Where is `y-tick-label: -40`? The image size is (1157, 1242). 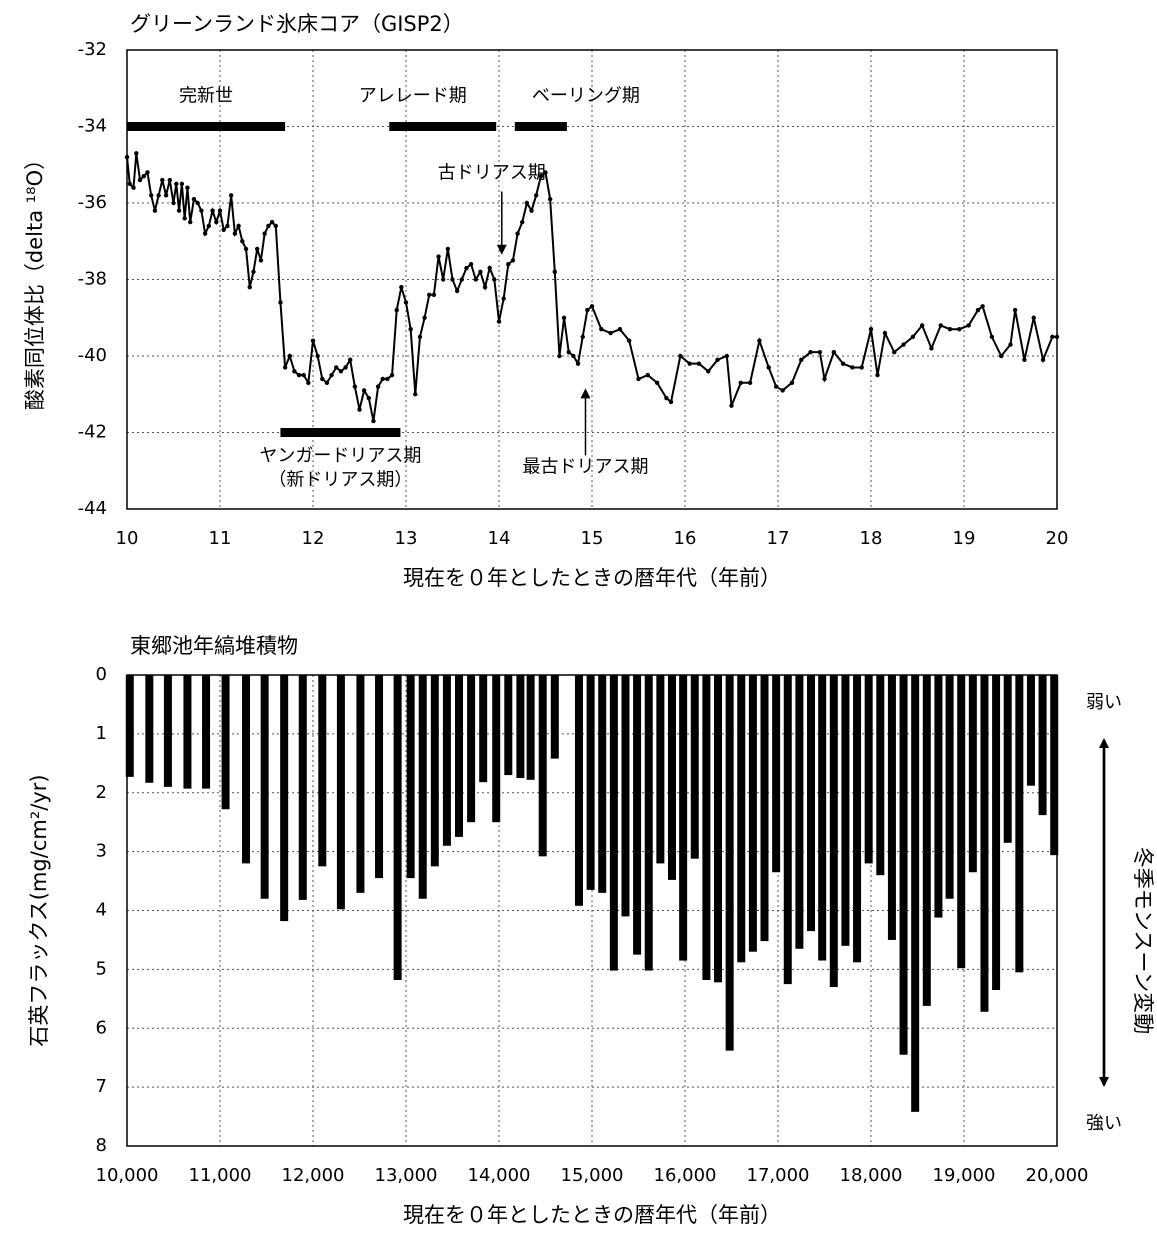 y-tick-label: -40 is located at coordinates (92, 355).